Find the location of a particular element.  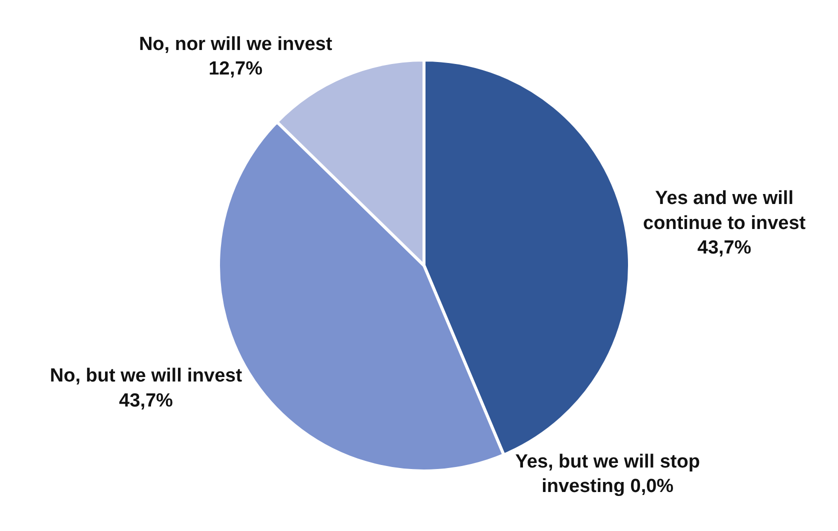

slice-label: Yes and we will continue to invest is located at coordinates (724, 211).